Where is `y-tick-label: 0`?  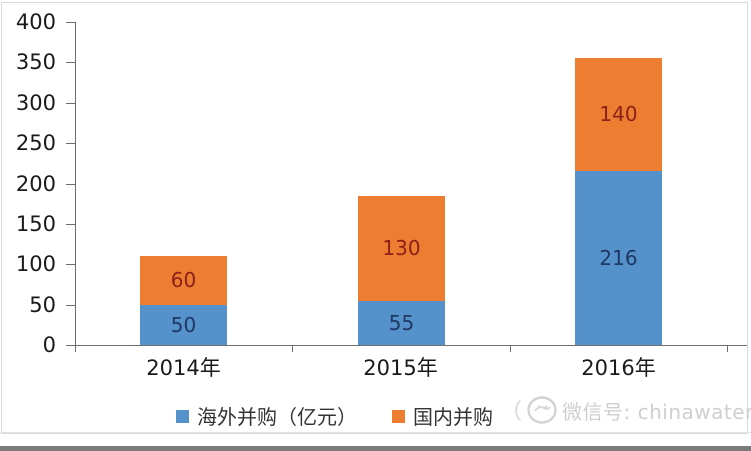 y-tick-label: 0 is located at coordinates (49, 345).